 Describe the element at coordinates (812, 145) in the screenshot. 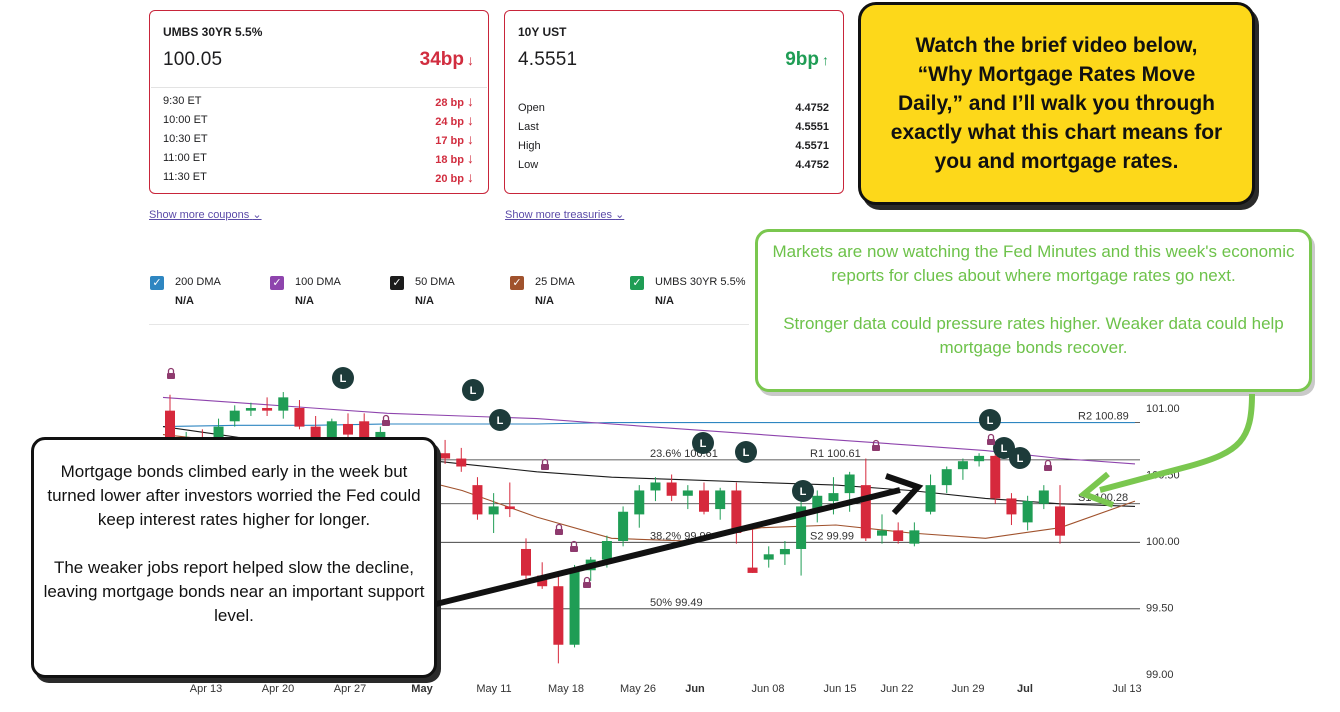

I see `stat-value: 4.5571` at that location.